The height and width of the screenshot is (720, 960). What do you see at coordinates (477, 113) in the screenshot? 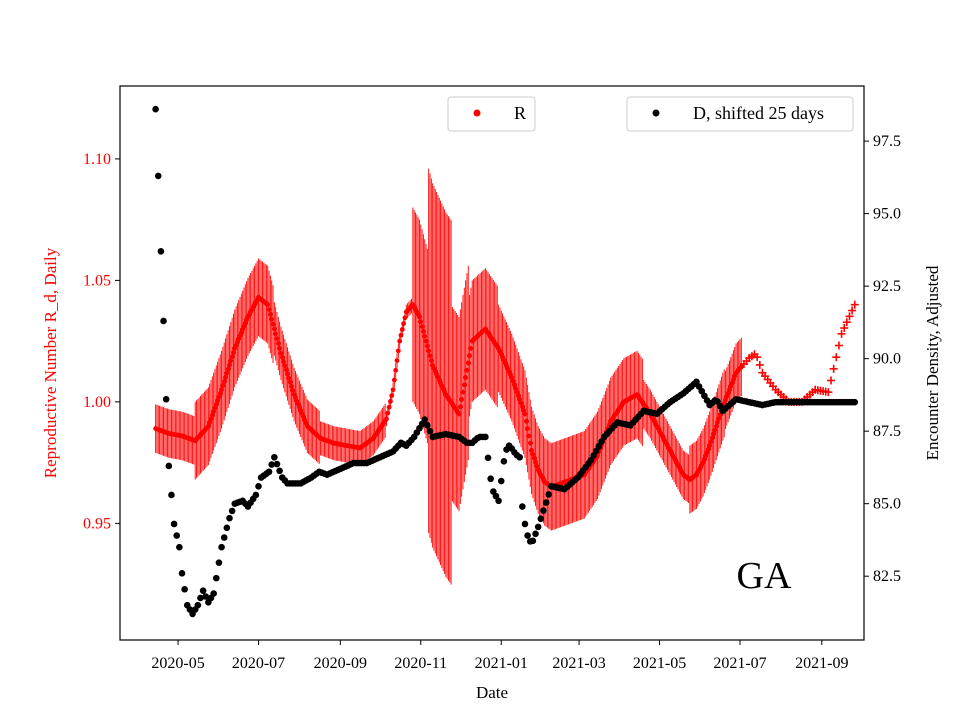
I see `legend-r-marker` at bounding box center [477, 113].